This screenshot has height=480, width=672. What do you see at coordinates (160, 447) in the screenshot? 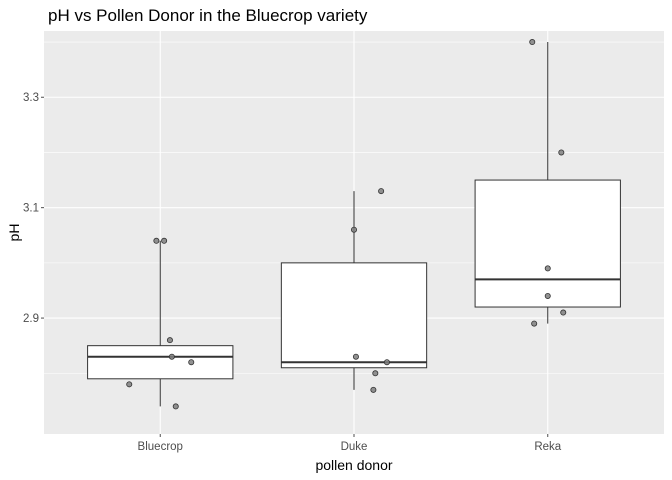
I see `x-tick-label: Bluecrop` at bounding box center [160, 447].